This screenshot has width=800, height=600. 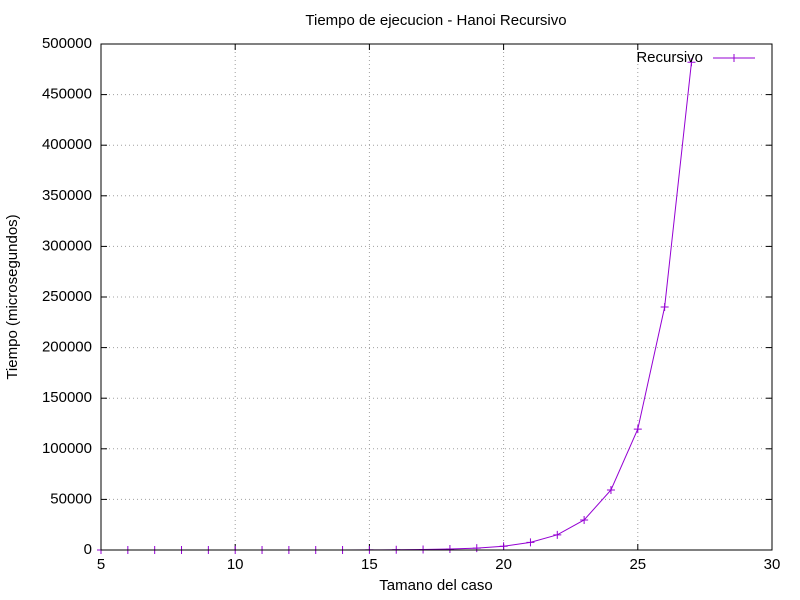 I want to click on legend-marker, so click(x=734, y=58).